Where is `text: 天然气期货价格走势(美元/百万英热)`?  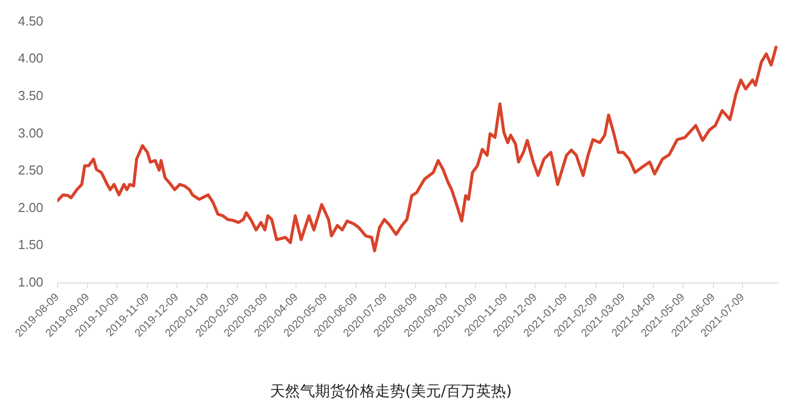
text: 天然气期货价格走势(美元/百万英热) is located at coordinates (391, 391).